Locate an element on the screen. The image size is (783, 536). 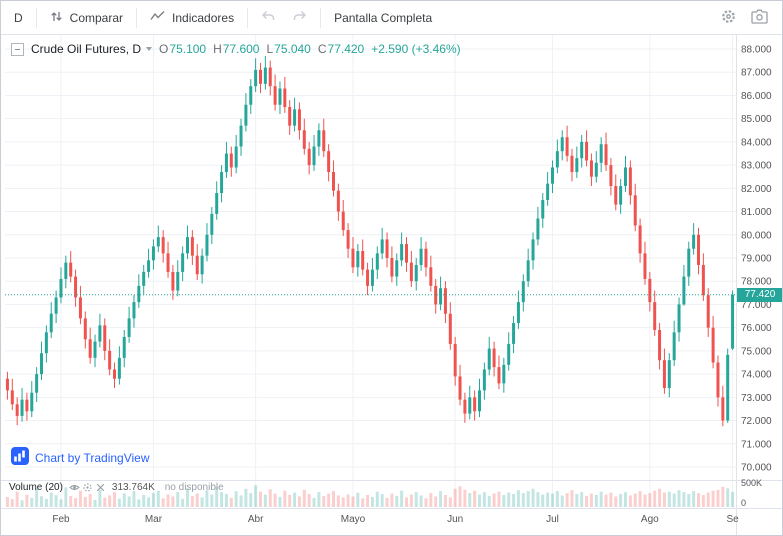
svg-text: 70.000 is located at coordinates (756, 468).